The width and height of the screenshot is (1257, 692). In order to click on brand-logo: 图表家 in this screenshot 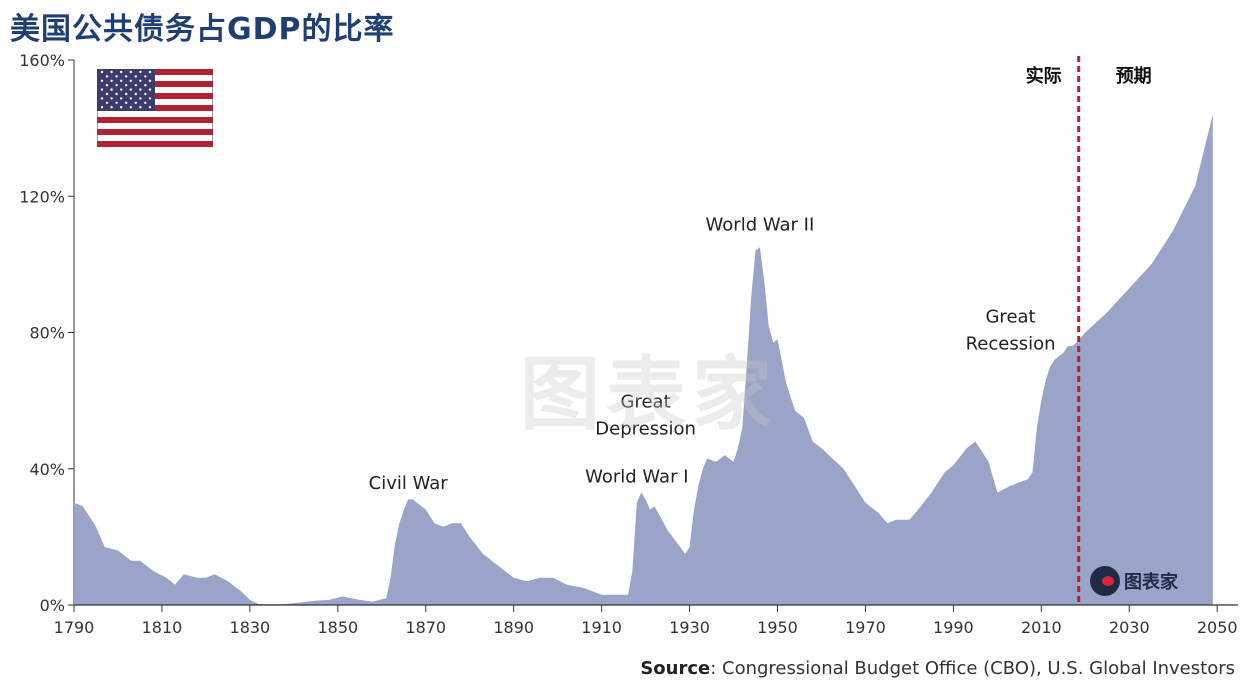, I will do `click(1134, 581)`.